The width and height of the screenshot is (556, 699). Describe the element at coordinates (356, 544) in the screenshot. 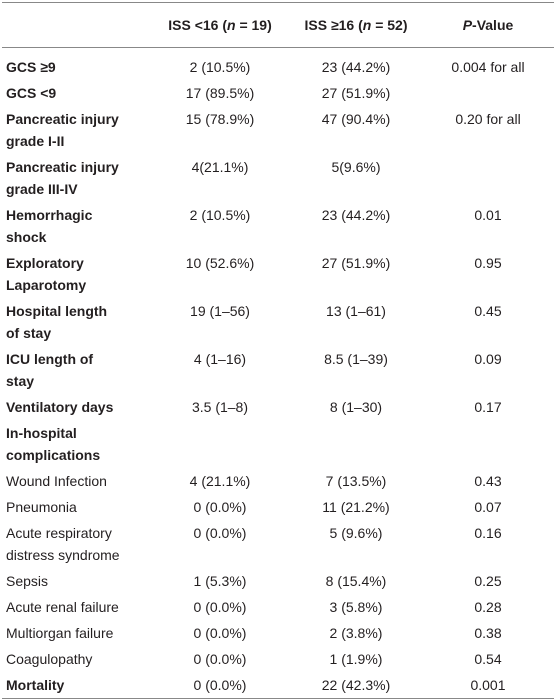

I see `value-cell: 5 (9.6%)` at that location.